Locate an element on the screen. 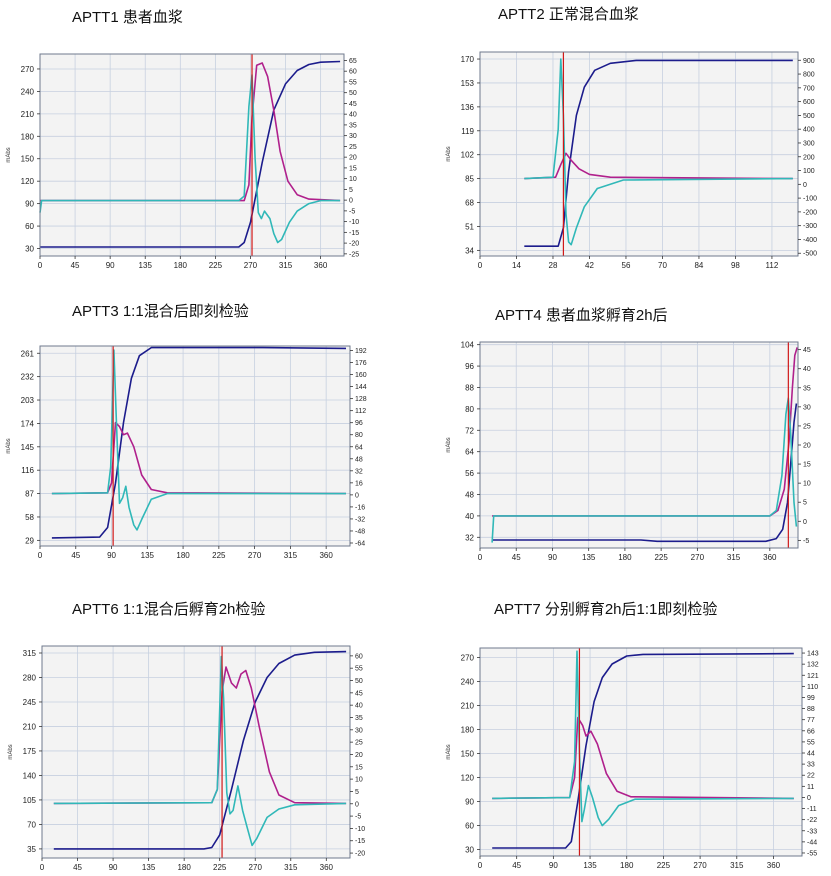  y2-tick-label: 143 is located at coordinates (813, 654).